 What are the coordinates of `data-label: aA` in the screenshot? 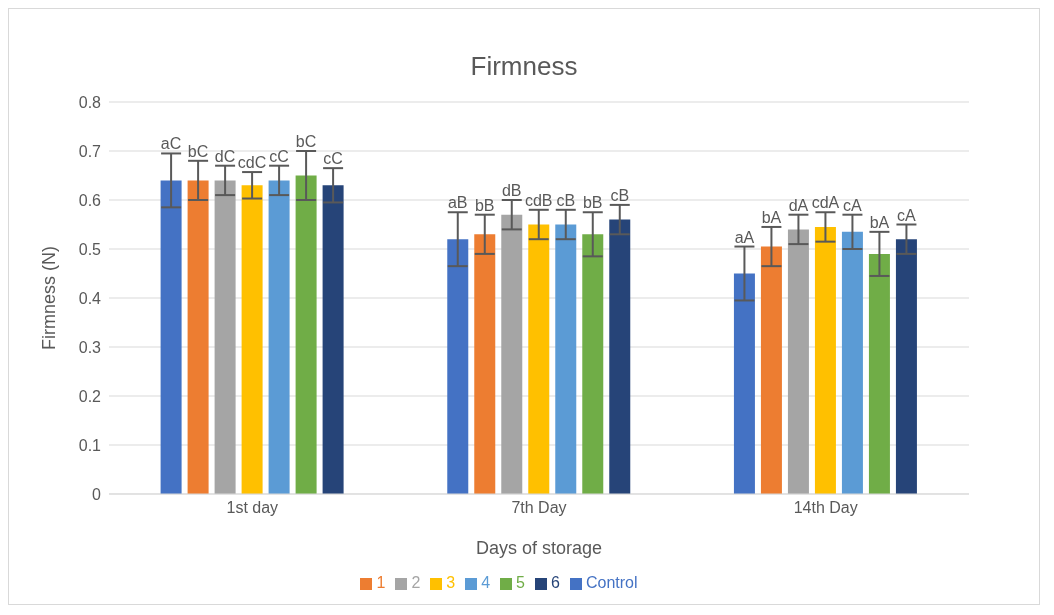 It's located at (744, 237).